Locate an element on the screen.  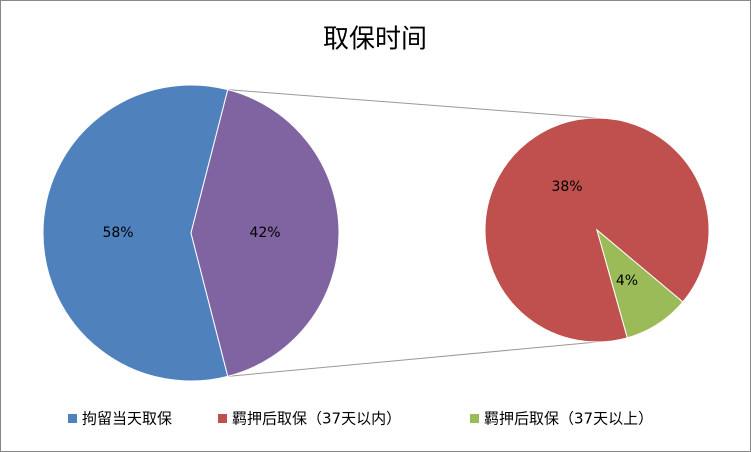
data-label: 58% is located at coordinates (117, 233).